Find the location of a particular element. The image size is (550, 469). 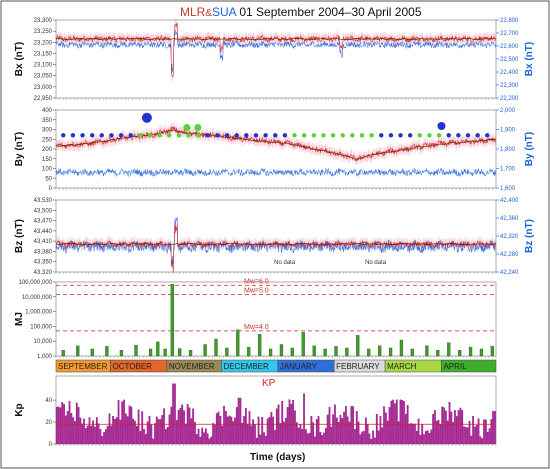

title-sep: & is located at coordinates (208, 13).